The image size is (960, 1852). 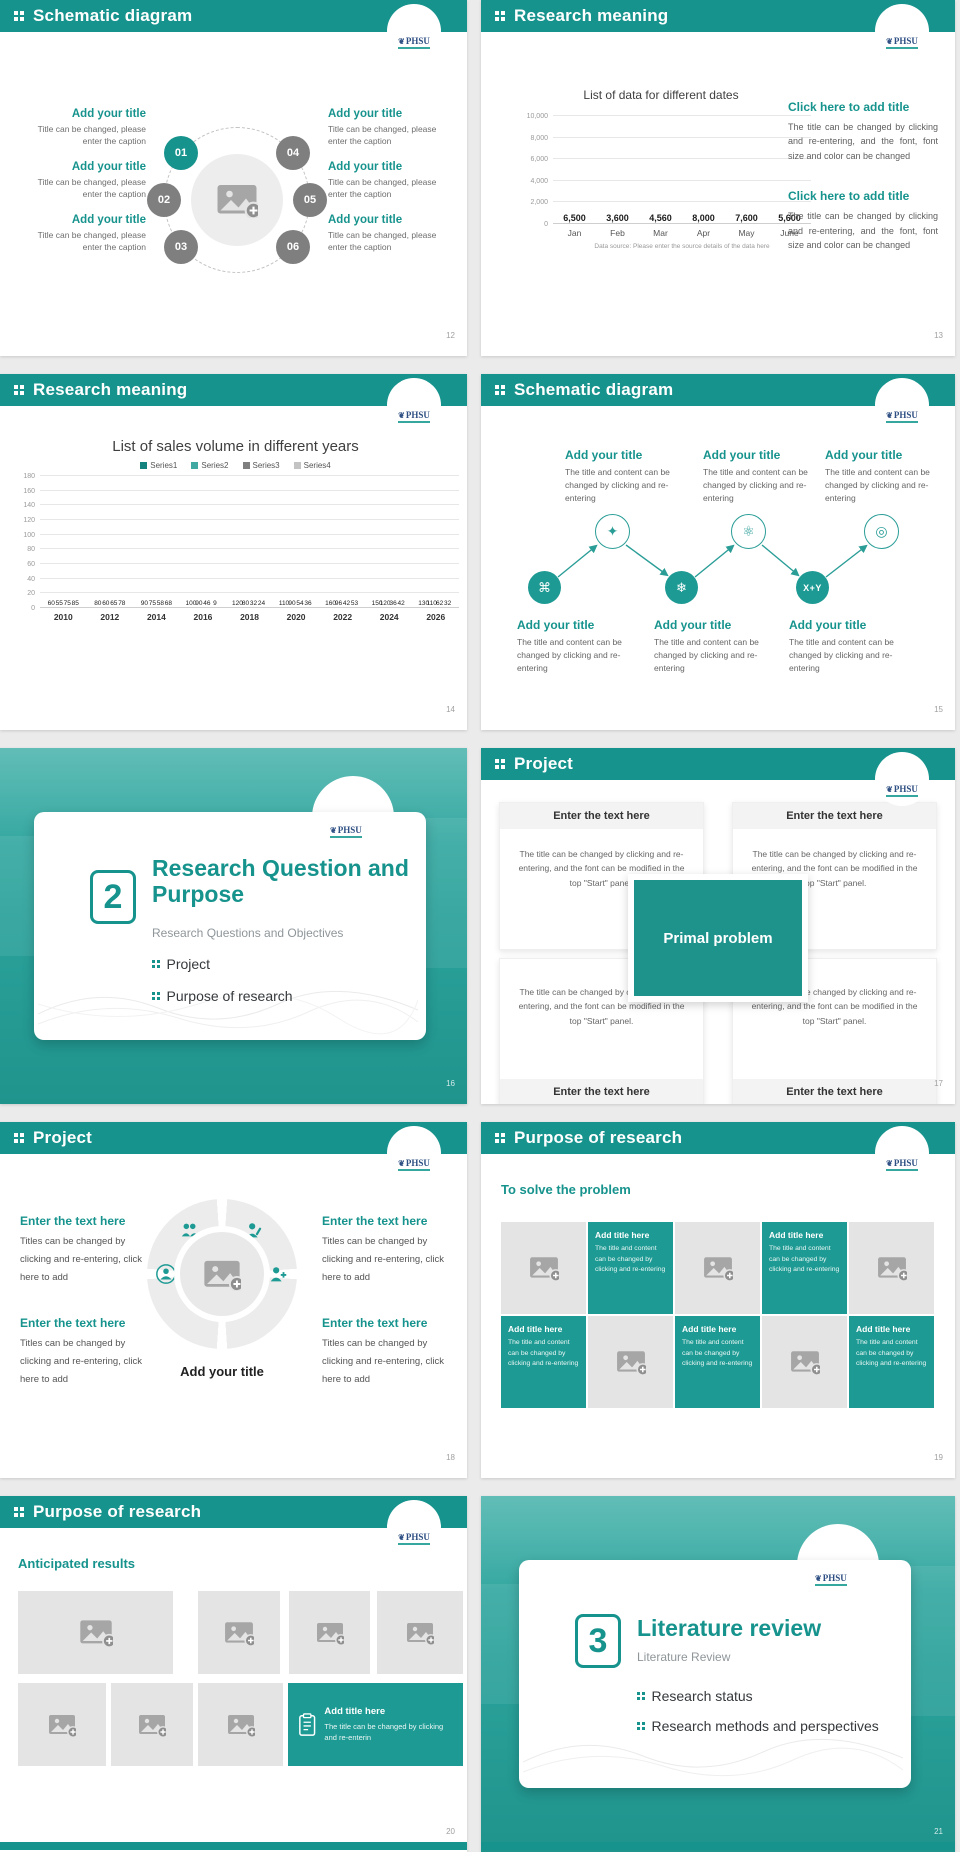 What do you see at coordinates (249, 617) in the screenshot?
I see `x-axis-labels: 2010 2012 2014 2016 2018 2020 2022 2024 2026` at bounding box center [249, 617].